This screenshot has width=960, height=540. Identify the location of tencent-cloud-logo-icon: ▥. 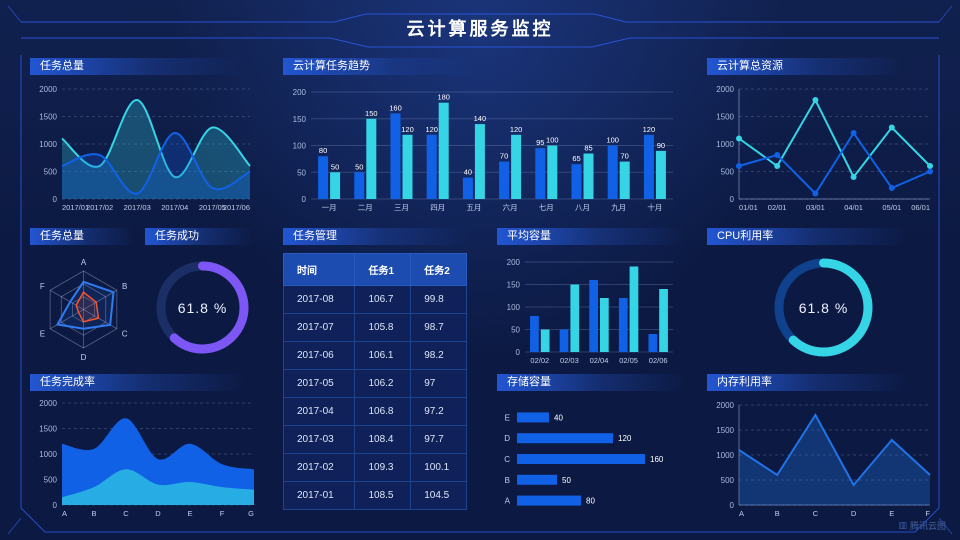
(902, 525).